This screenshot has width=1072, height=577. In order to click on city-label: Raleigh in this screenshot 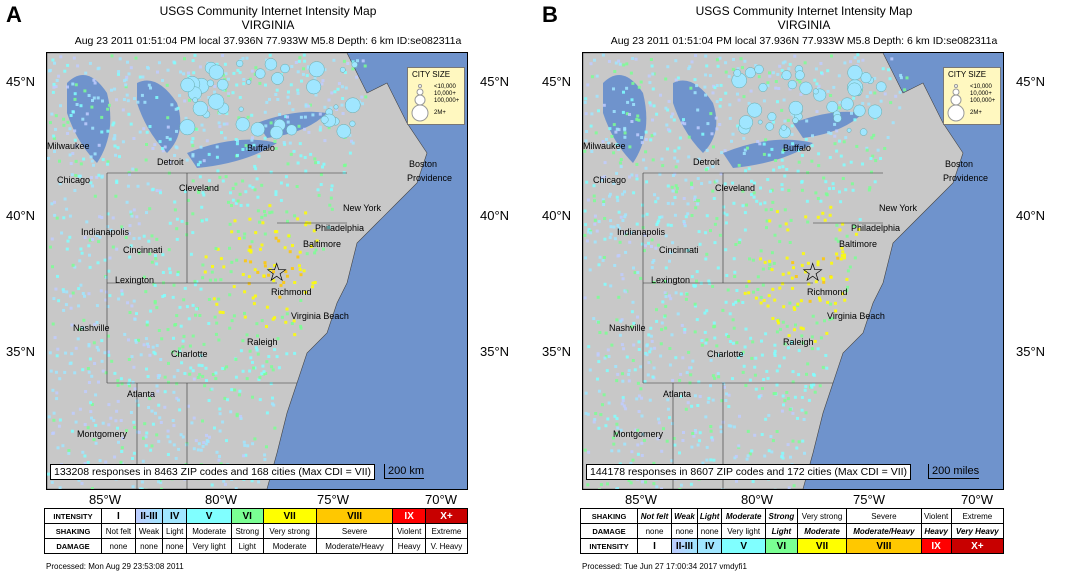, I will do `click(262, 342)`.